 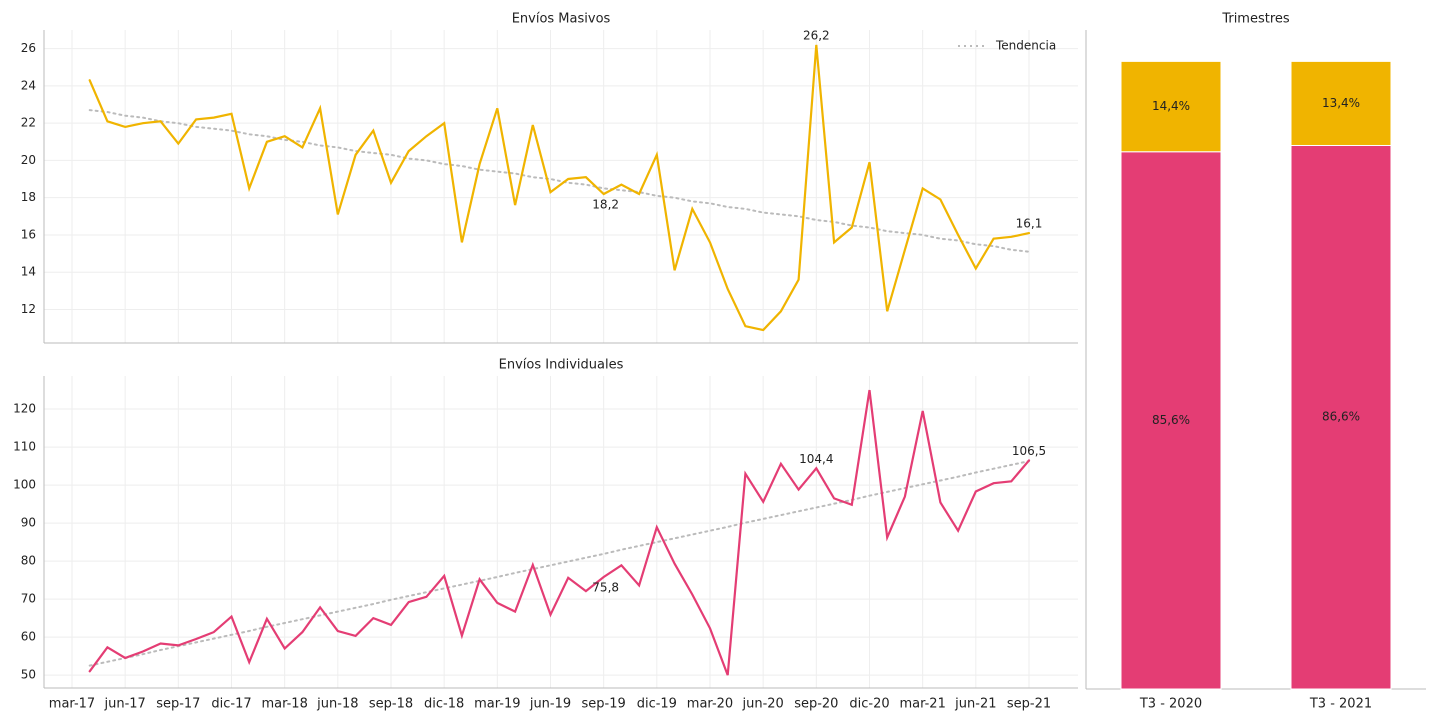 I want to click on data-label: 75,8, so click(x=605, y=588).